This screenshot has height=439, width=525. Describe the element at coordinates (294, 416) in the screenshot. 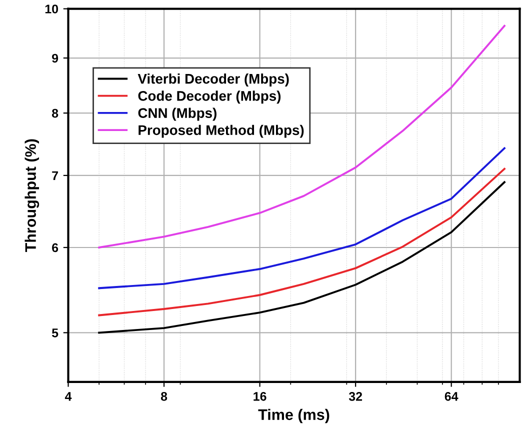

I see `x-axis-title: Time (ms)` at that location.